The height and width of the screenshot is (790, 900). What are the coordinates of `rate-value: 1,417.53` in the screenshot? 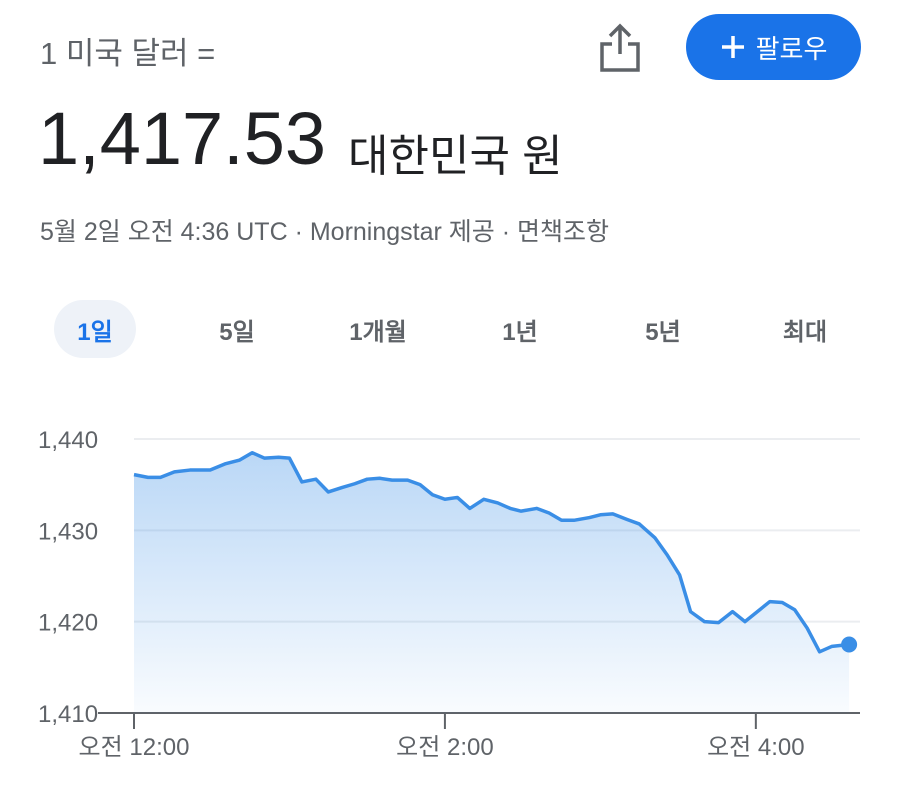 It's located at (182, 138).